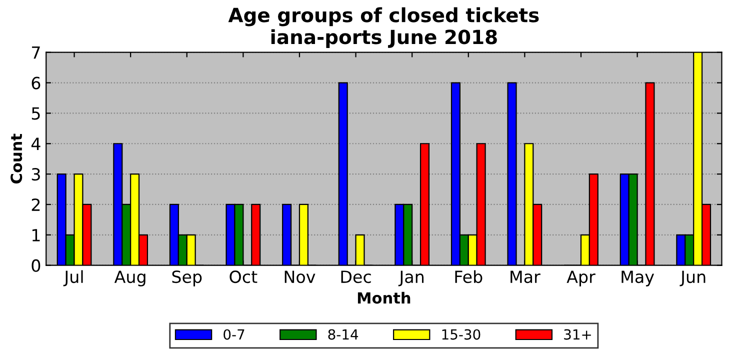  What do you see at coordinates (36, 204) in the screenshot?
I see `y-tick-label: 2` at bounding box center [36, 204].